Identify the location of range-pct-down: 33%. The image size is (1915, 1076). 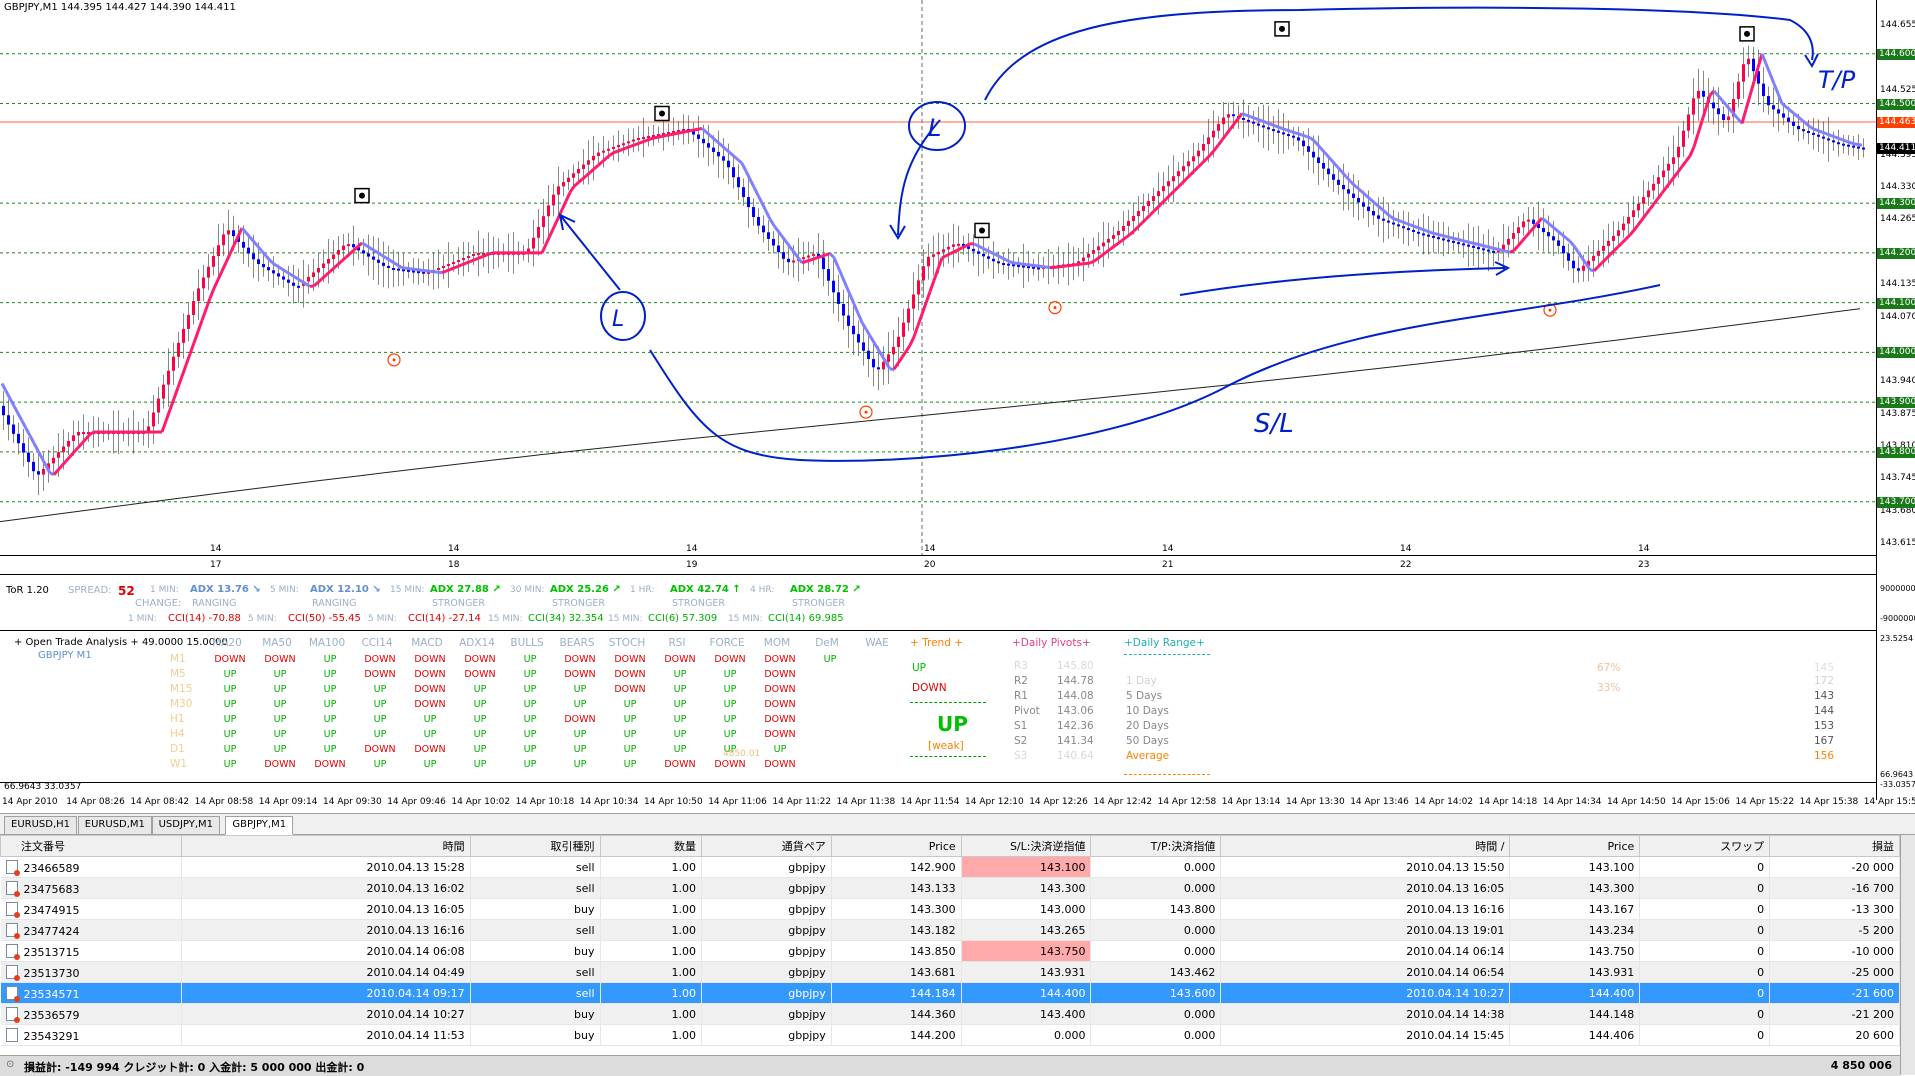
(1608, 688).